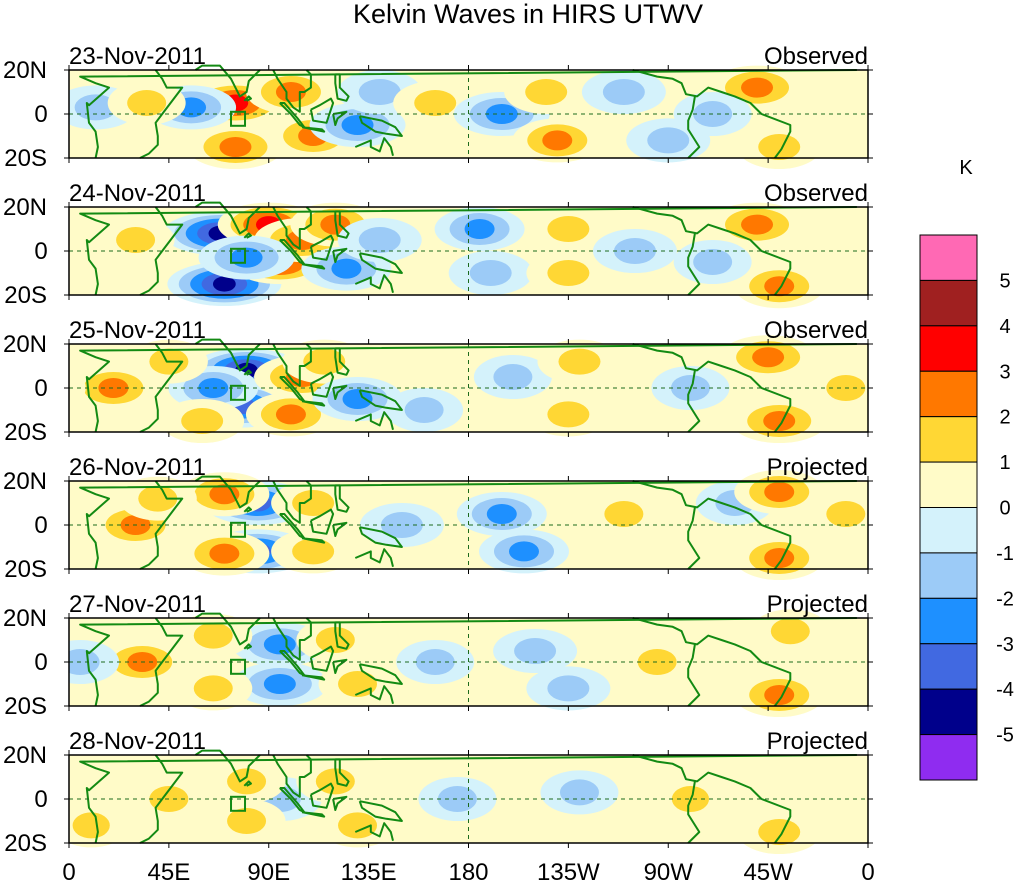 This screenshot has height=887, width=1015. Describe the element at coordinates (137, 604) in the screenshot. I see `panel-date: 27-Nov-2011` at that location.